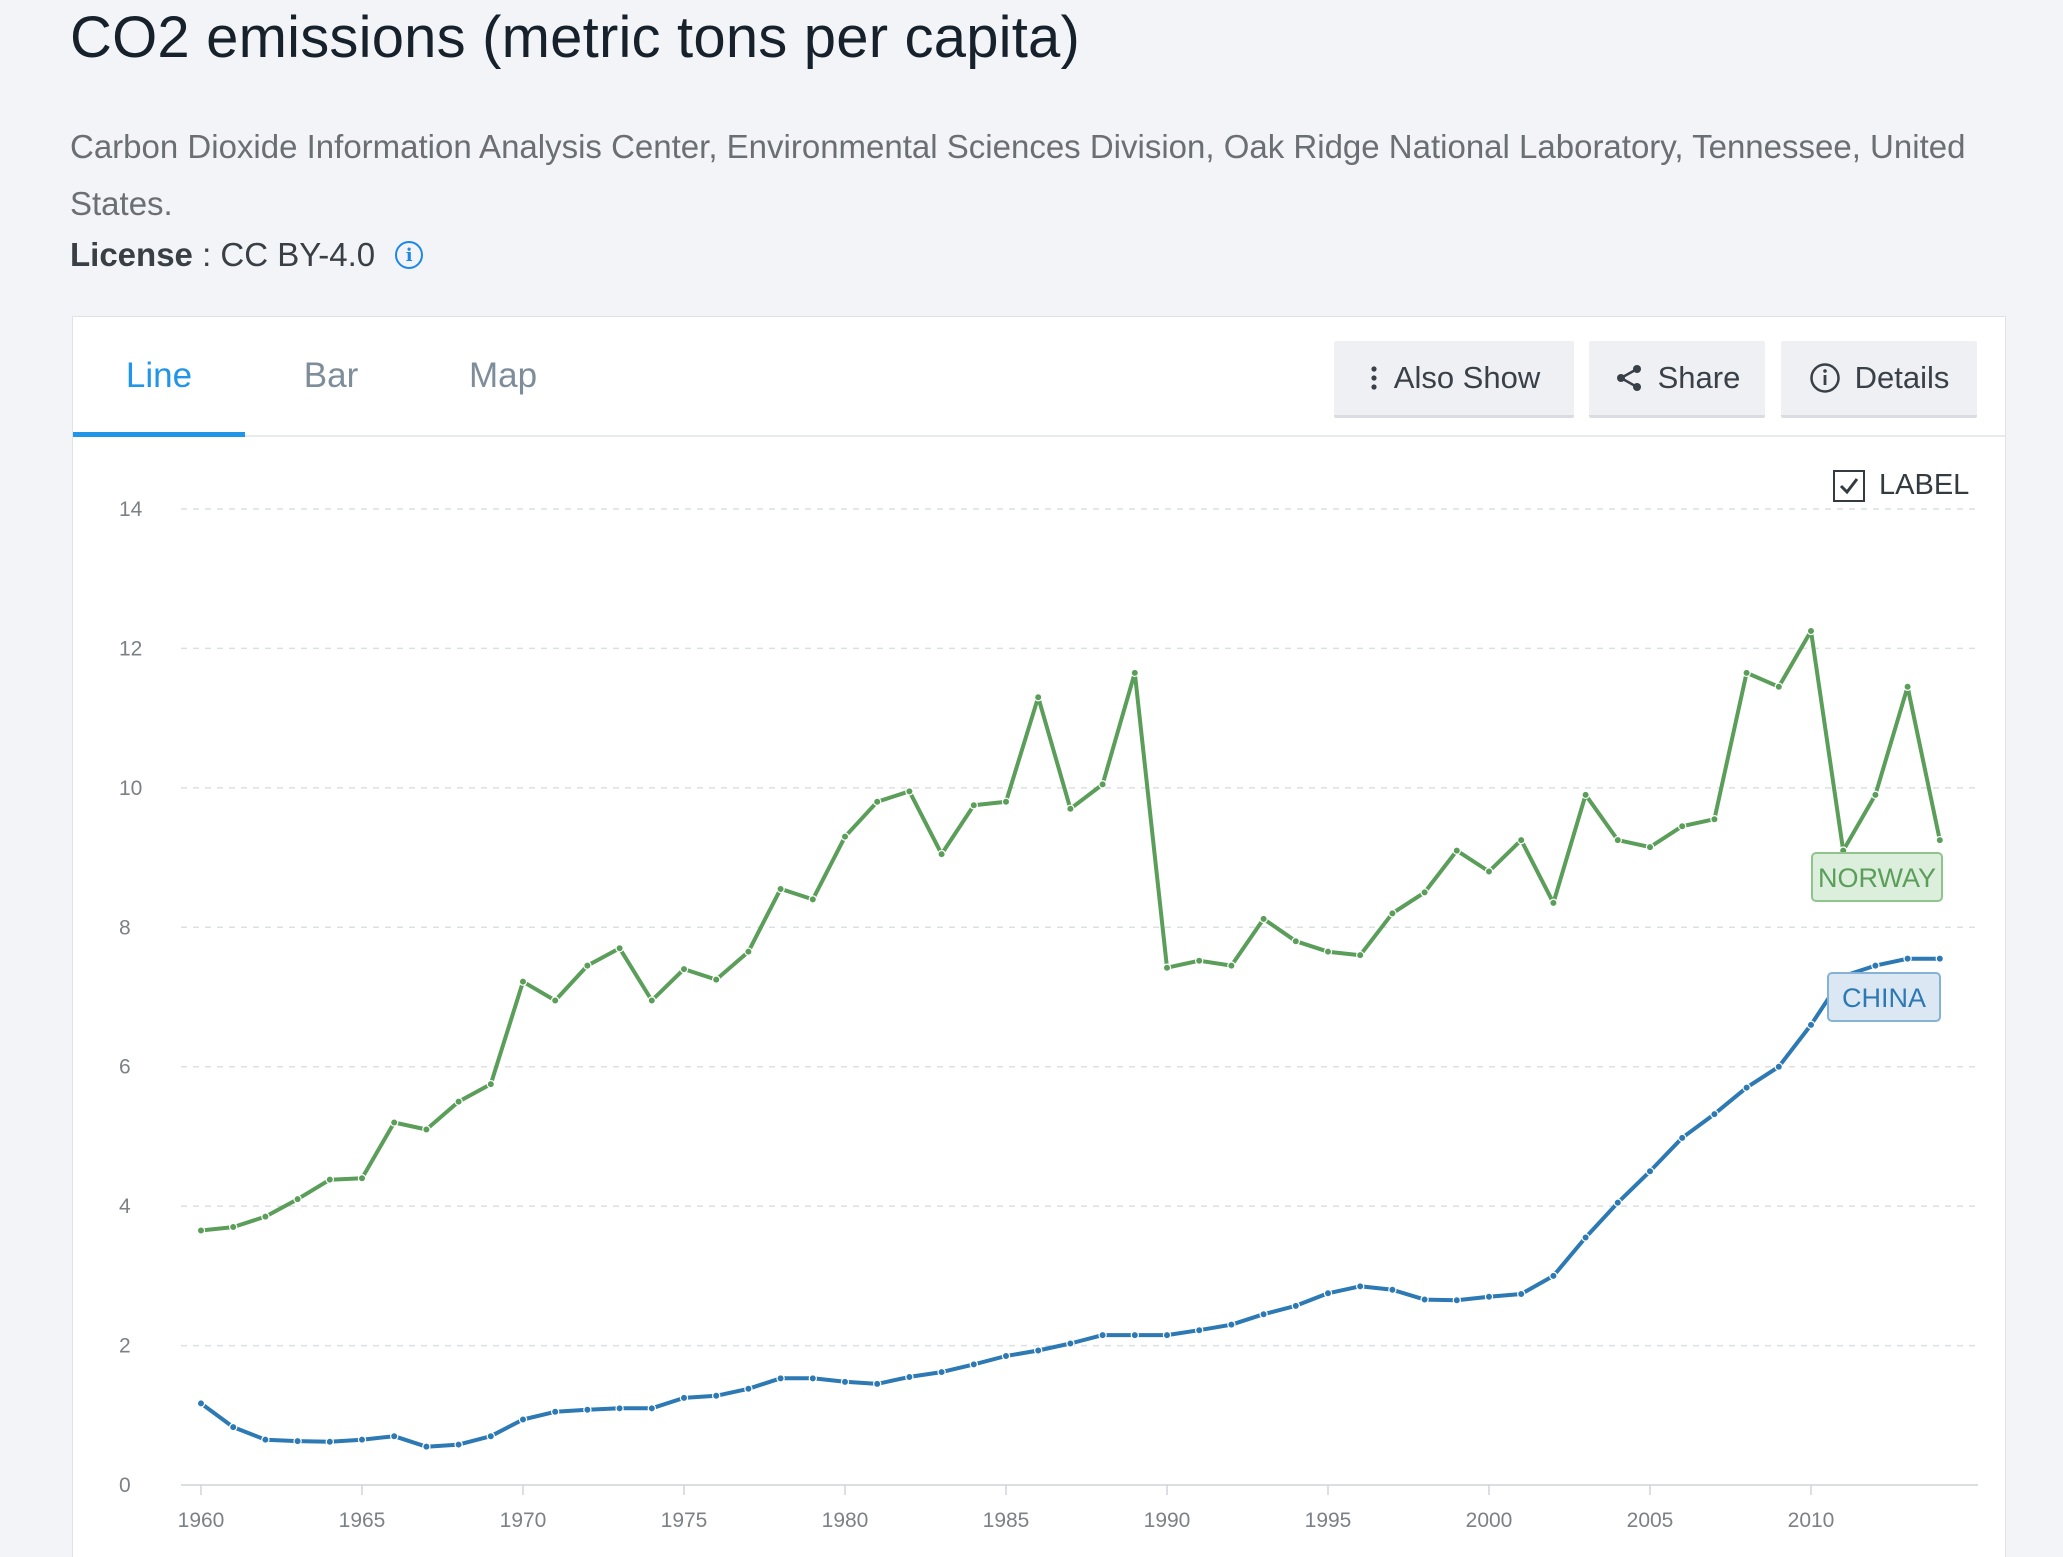 The width and height of the screenshot is (2063, 1557). What do you see at coordinates (409, 255) in the screenshot?
I see `info-icon: i` at bounding box center [409, 255].